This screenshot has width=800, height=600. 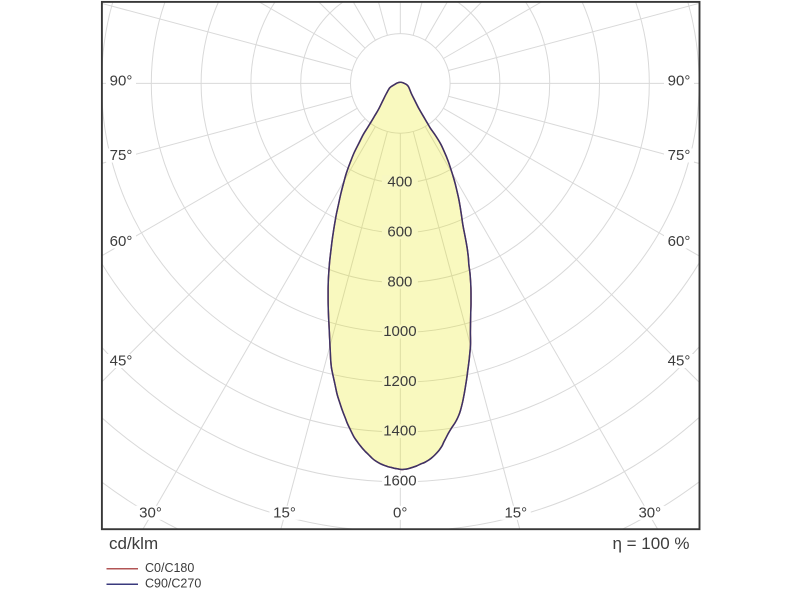 I want to click on svg-text: cd/klm, so click(x=133, y=543).